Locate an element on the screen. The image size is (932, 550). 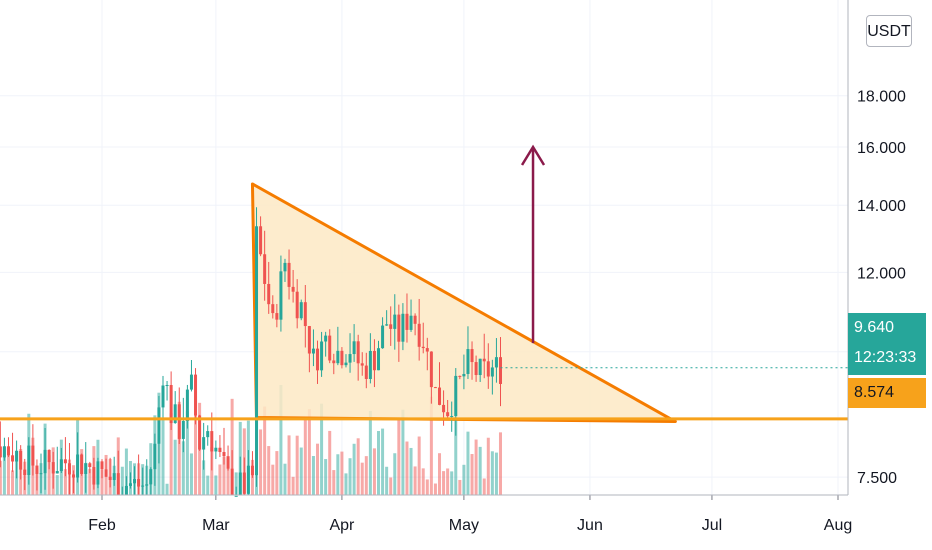
target-arrow-head is located at coordinates (533, 155).